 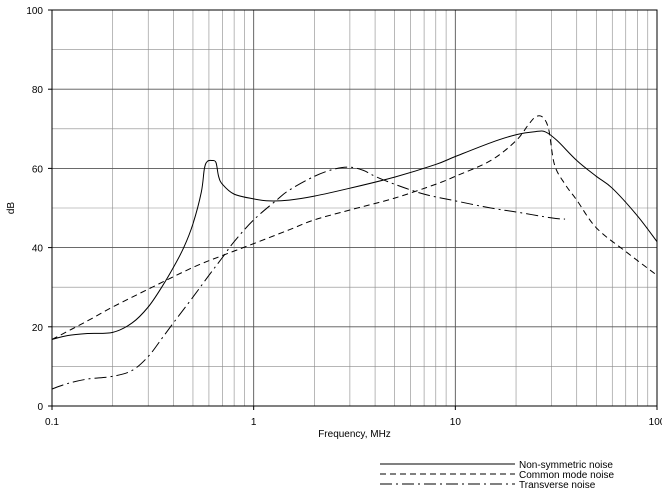 What do you see at coordinates (566, 465) in the screenshot?
I see `legend-label-1: Non-symmetric noise` at bounding box center [566, 465].